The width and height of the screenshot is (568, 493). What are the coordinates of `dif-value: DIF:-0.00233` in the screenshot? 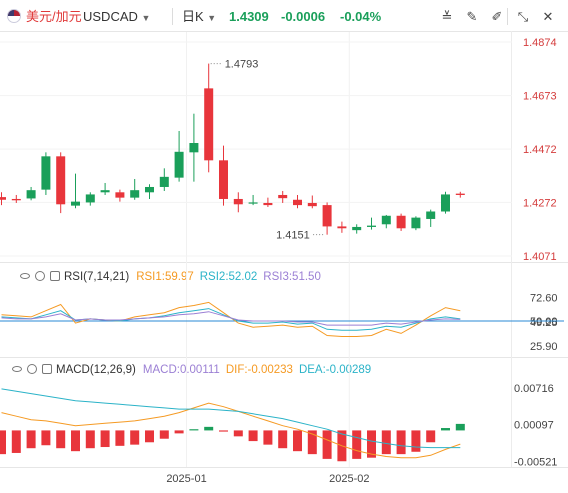 It's located at (259, 370).